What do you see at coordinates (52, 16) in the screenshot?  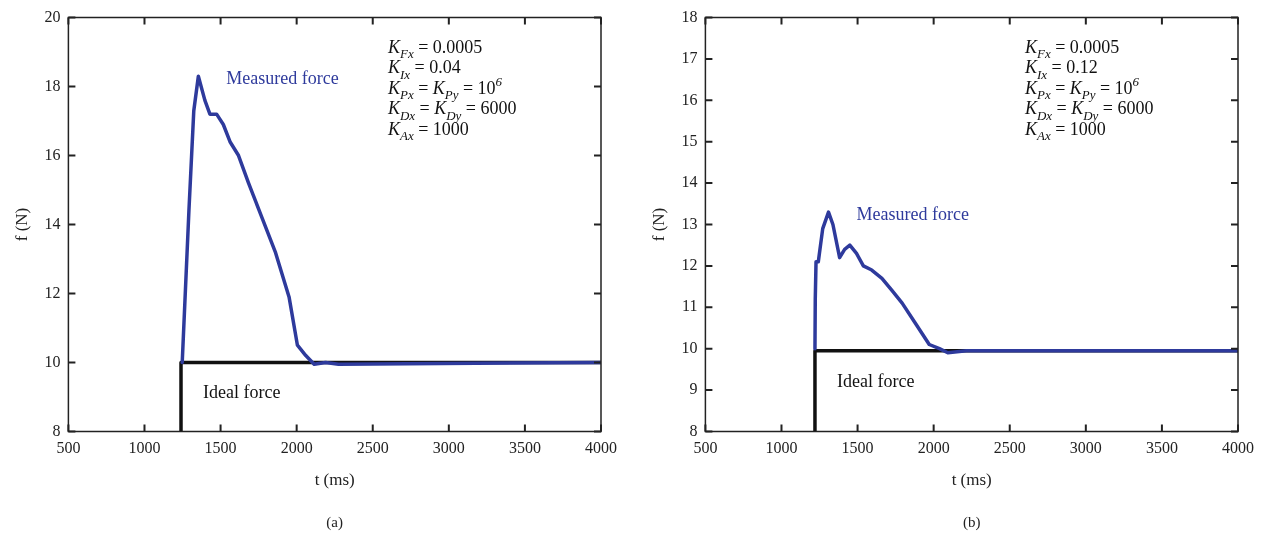 I see `y-tick-label: 20` at bounding box center [52, 16].